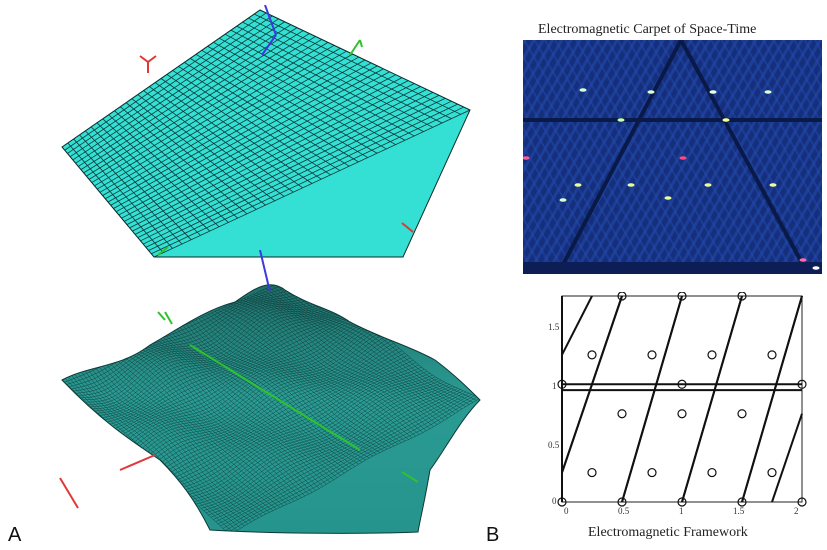  Describe the element at coordinates (493, 535) in the screenshot. I see `panel-label-b: B` at that location.